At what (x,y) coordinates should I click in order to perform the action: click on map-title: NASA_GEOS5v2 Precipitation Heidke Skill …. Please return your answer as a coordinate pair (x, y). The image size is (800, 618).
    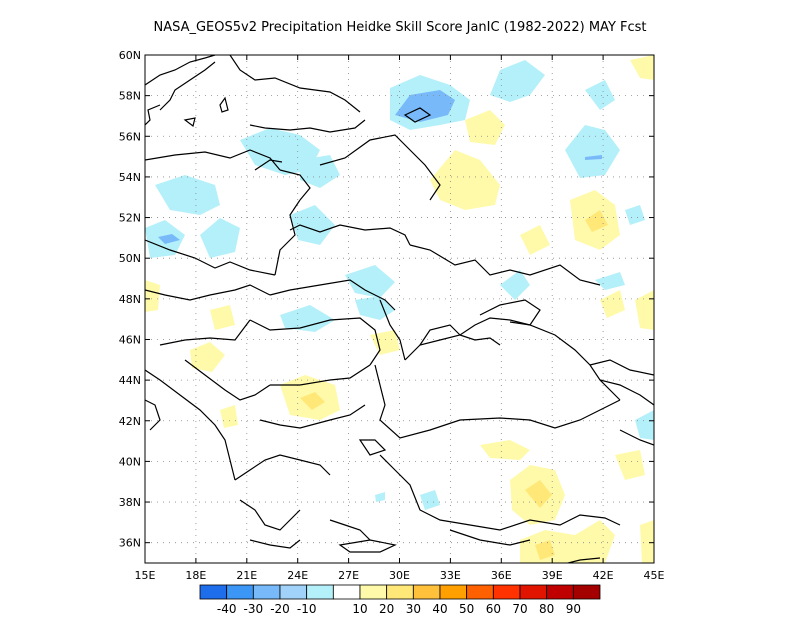
    Looking at the image, I should click on (400, 27).